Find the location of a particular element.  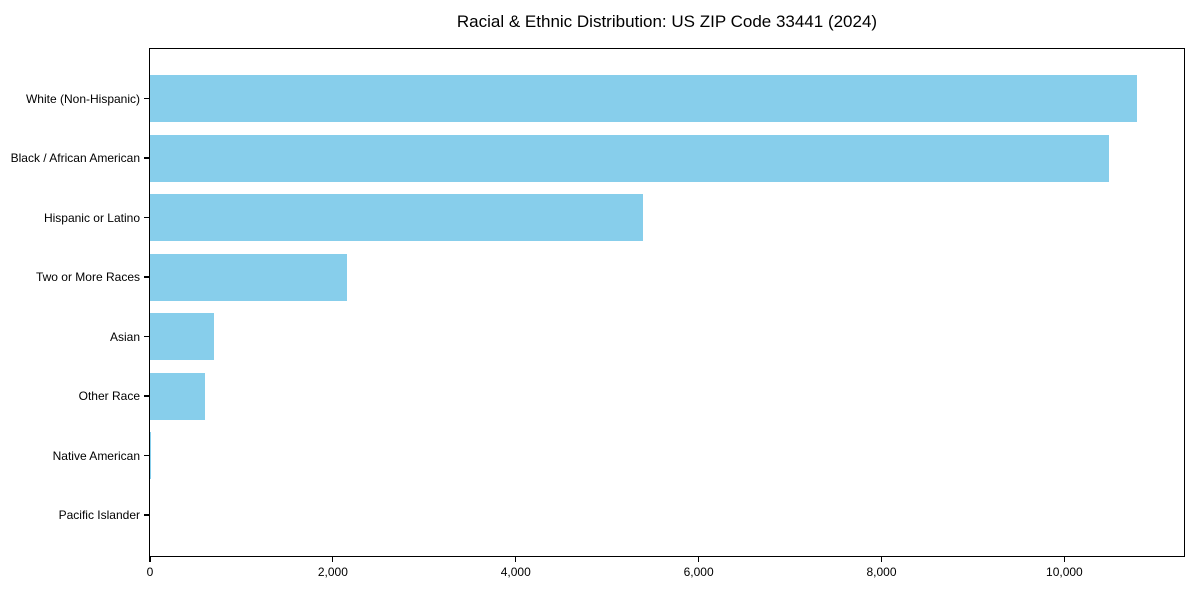

bar-other-race is located at coordinates (177, 396).